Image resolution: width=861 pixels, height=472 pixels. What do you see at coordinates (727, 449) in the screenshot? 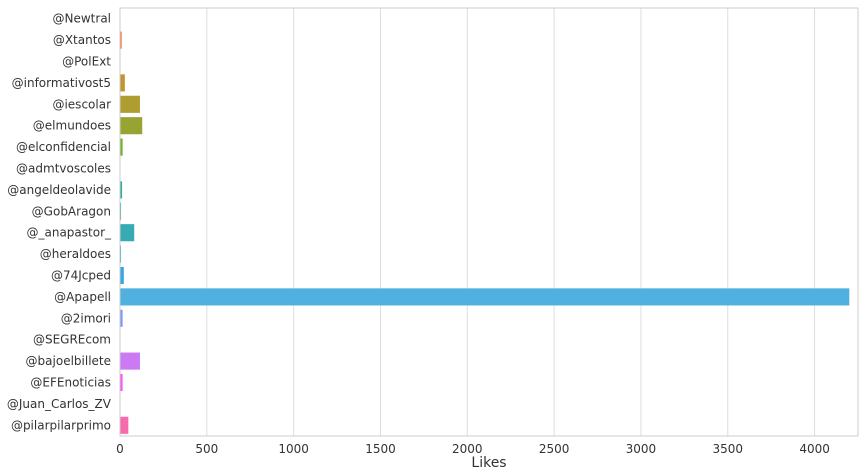
I see `x-tick-label: 3500` at bounding box center [727, 449].